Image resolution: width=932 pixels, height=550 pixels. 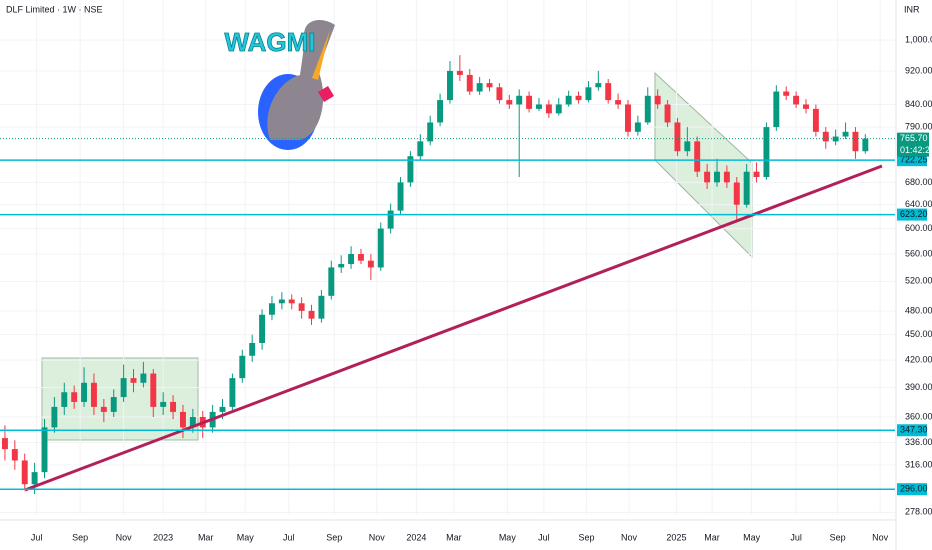 What do you see at coordinates (918, 253) in the screenshot?
I see `y-tick-label: 560.00` at bounding box center [918, 253].